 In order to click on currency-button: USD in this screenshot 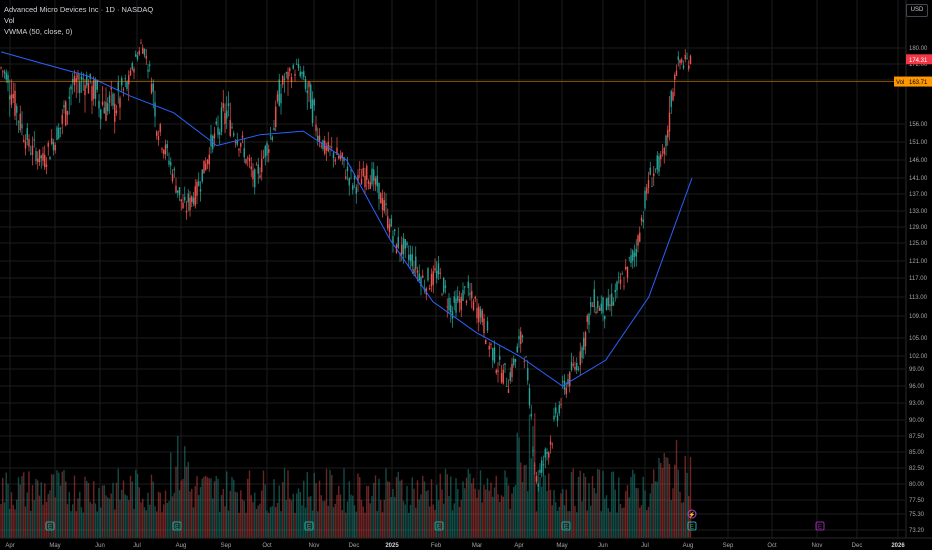, I will do `click(917, 10)`.